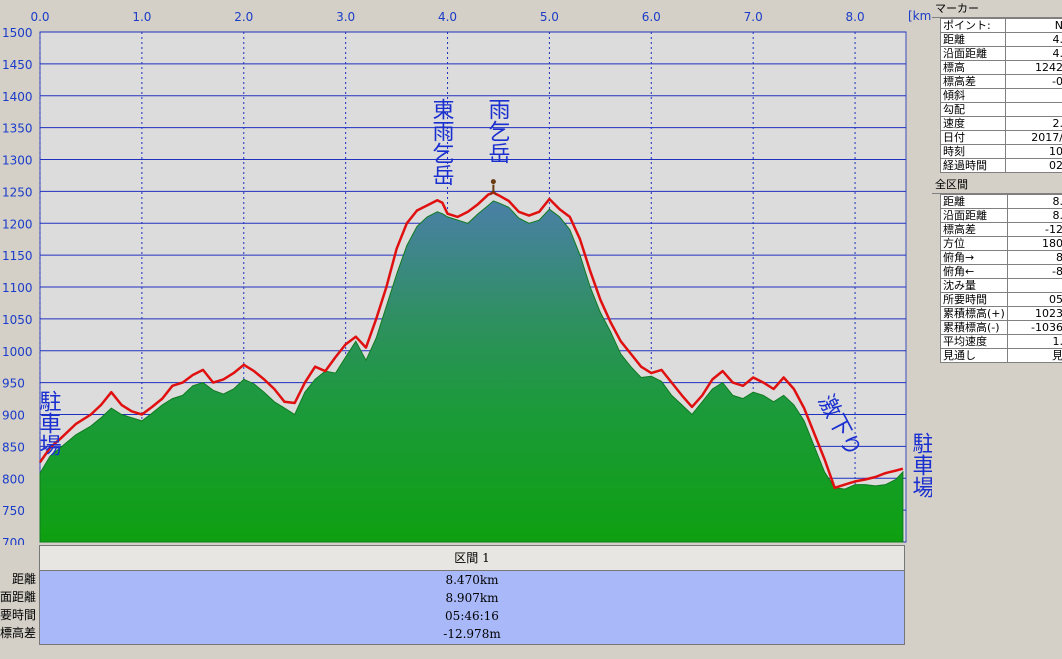 This screenshot has height=659, width=1062. I want to click on x-tick-label: 3.0, so click(345, 17).